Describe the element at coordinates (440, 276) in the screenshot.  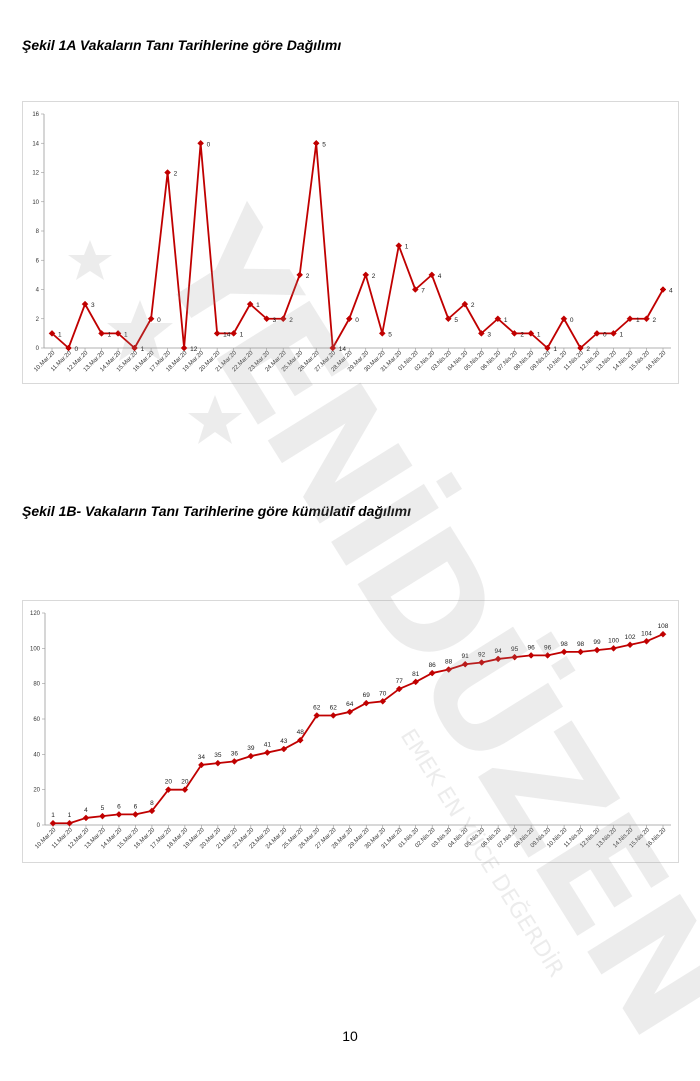
I see `data-label: 4` at that location.